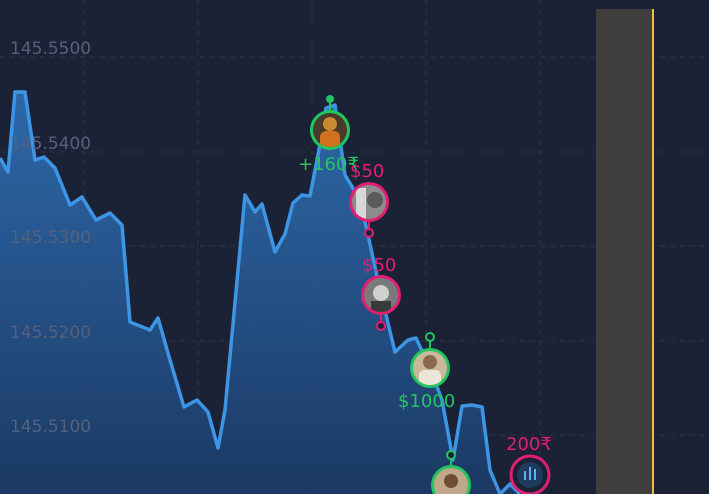  What do you see at coordinates (50, 427) in the screenshot?
I see `price-label: 145.5100` at bounding box center [50, 427].